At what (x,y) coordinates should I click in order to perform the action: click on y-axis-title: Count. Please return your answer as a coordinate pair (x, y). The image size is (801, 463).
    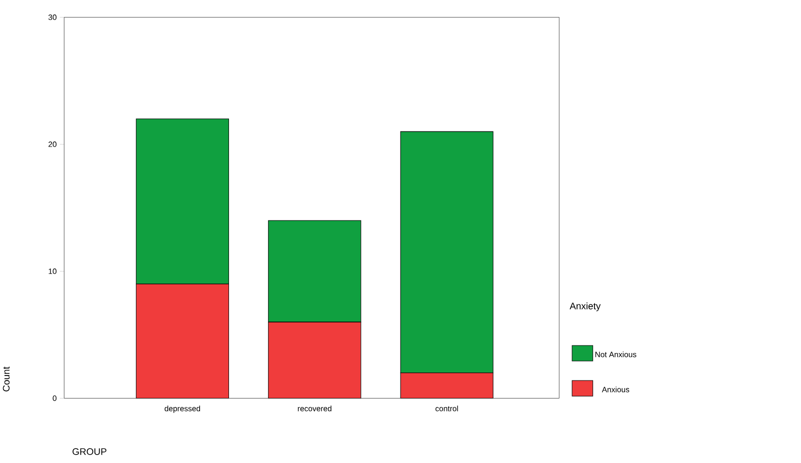
    Looking at the image, I should click on (6, 379).